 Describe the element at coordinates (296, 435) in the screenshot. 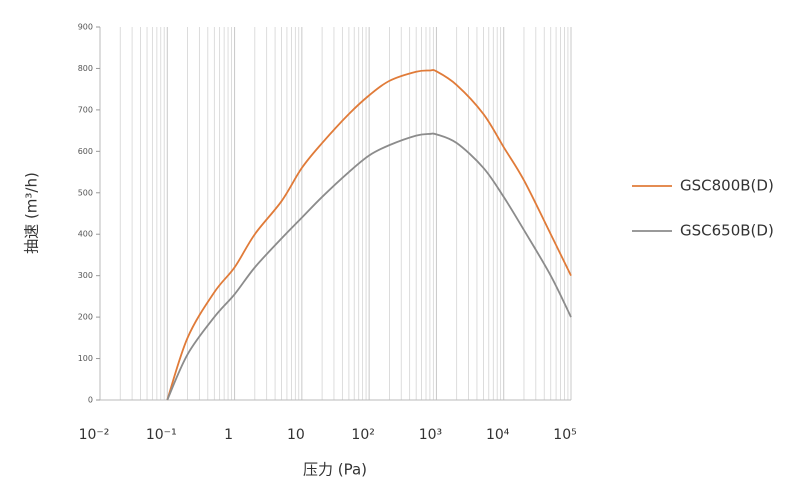

I see `x-tick-label: 10` at that location.